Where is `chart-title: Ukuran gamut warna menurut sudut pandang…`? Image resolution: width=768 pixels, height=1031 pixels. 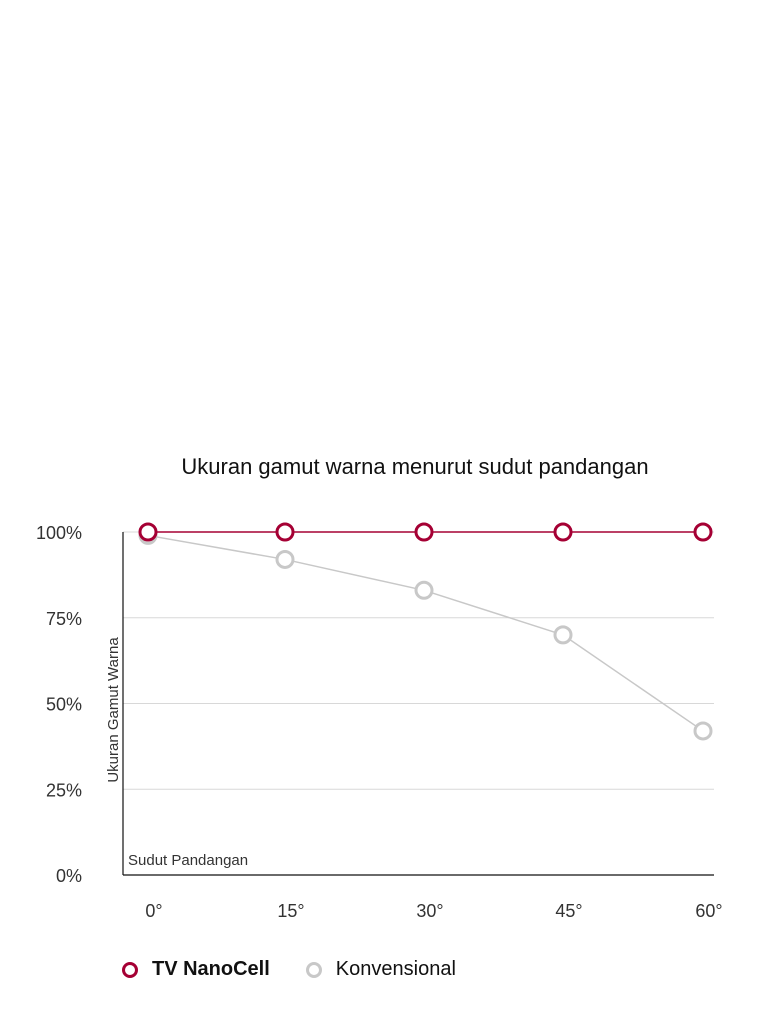 chart-title: Ukuran gamut warna menurut sudut pandang… is located at coordinates (414, 466).